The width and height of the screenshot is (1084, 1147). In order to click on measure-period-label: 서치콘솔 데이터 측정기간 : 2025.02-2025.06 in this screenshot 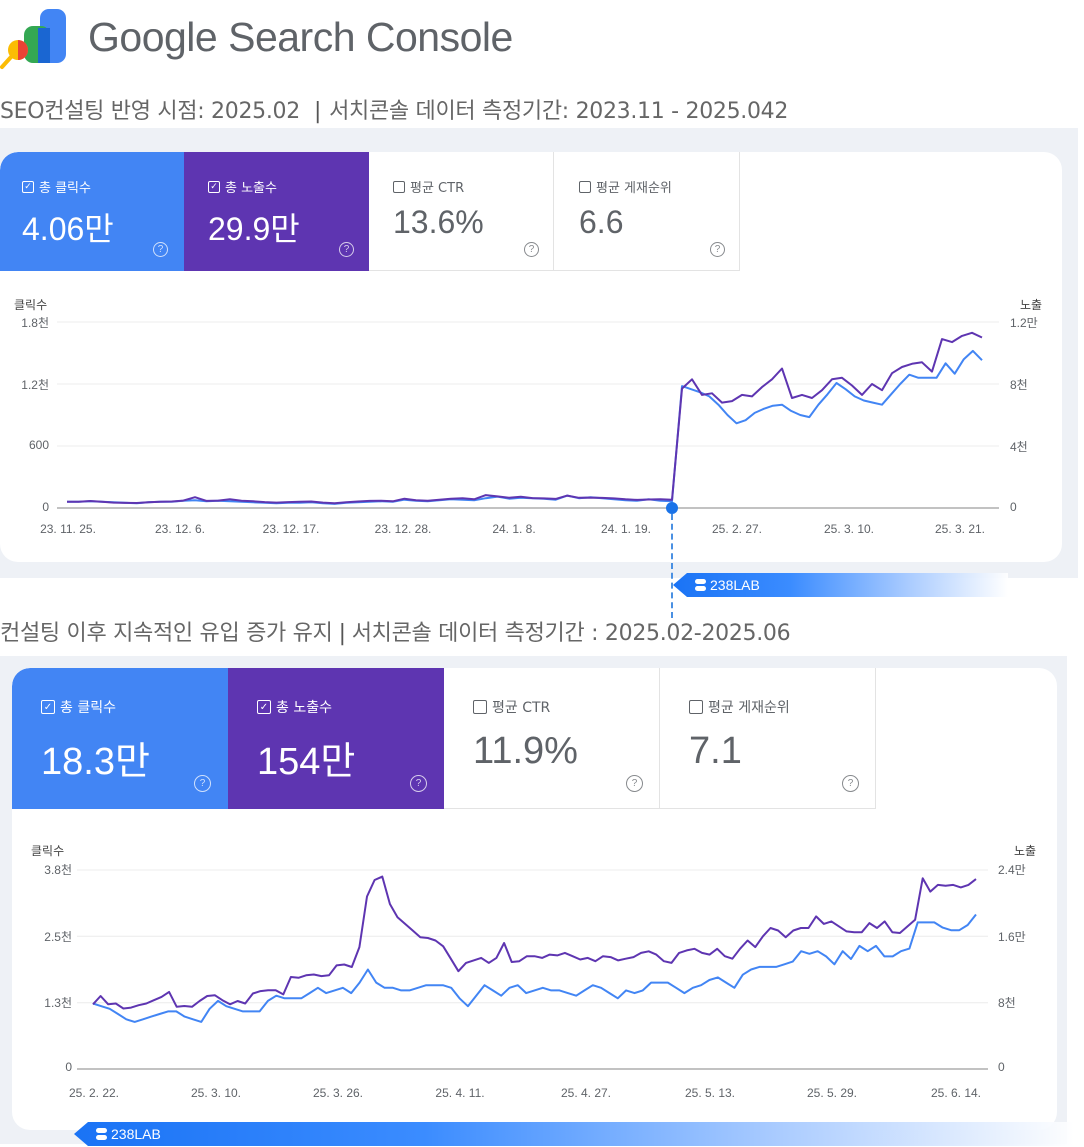, I will do `click(571, 633)`.